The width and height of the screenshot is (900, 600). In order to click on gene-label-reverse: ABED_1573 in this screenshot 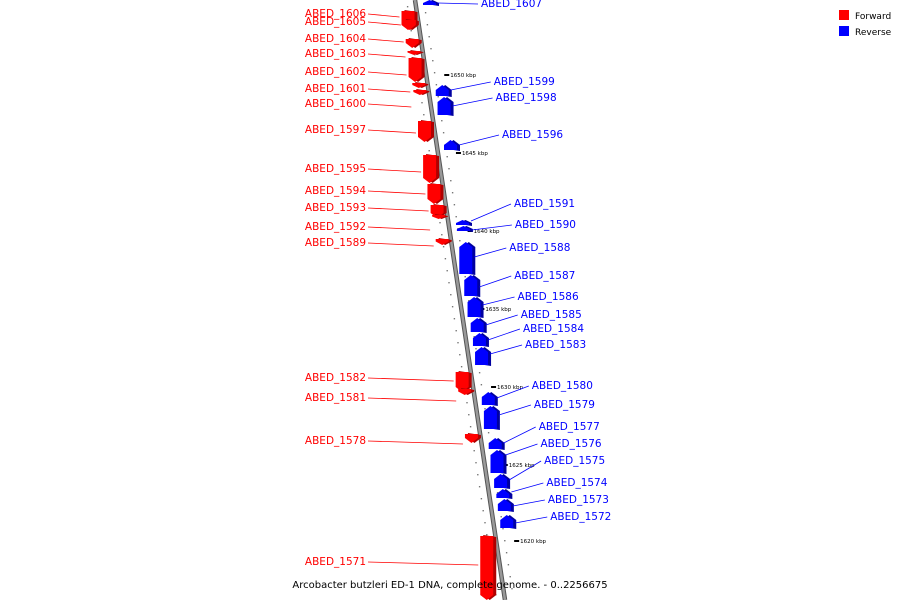, I will do `click(578, 500)`.